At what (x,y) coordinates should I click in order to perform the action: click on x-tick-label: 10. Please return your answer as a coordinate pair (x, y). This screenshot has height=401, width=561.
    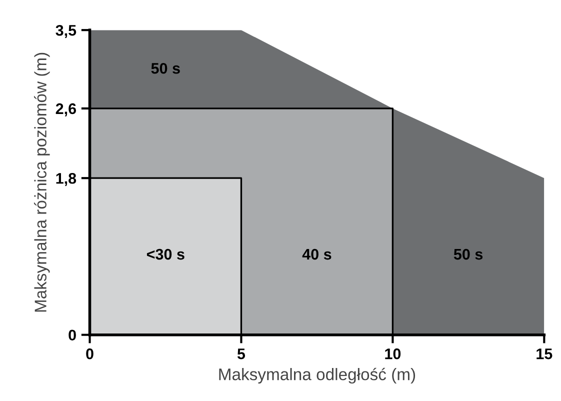
    Looking at the image, I should click on (393, 354).